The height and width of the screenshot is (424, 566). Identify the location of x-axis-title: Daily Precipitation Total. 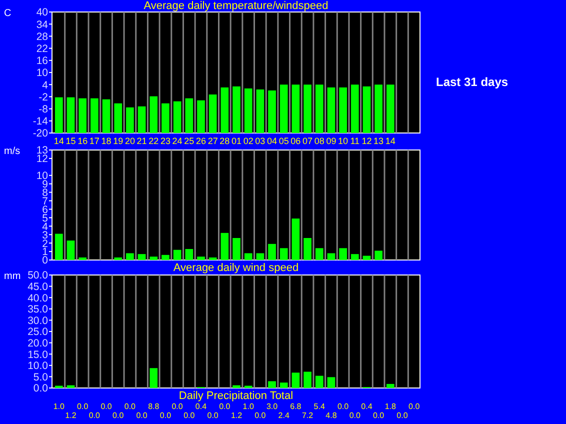
(236, 396).